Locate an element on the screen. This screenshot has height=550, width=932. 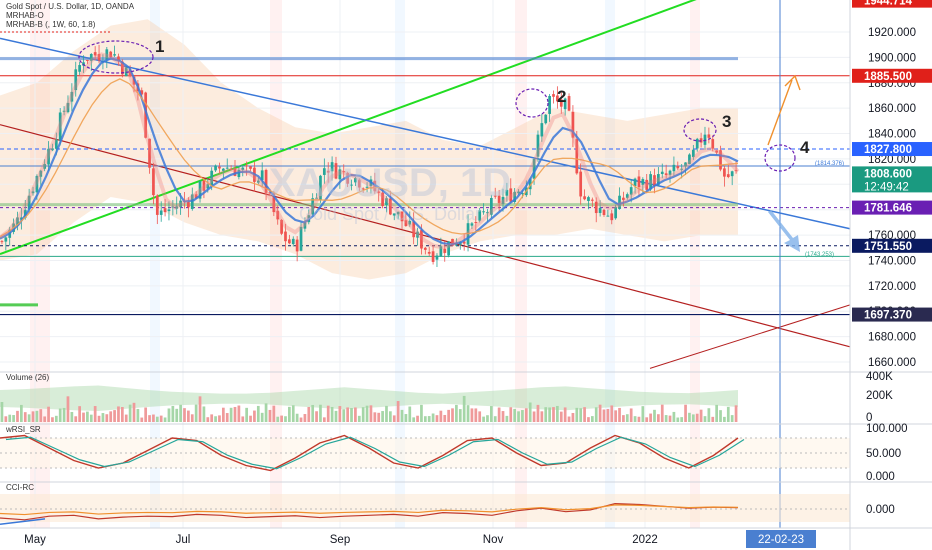
time-label-0: May is located at coordinates (35, 540).